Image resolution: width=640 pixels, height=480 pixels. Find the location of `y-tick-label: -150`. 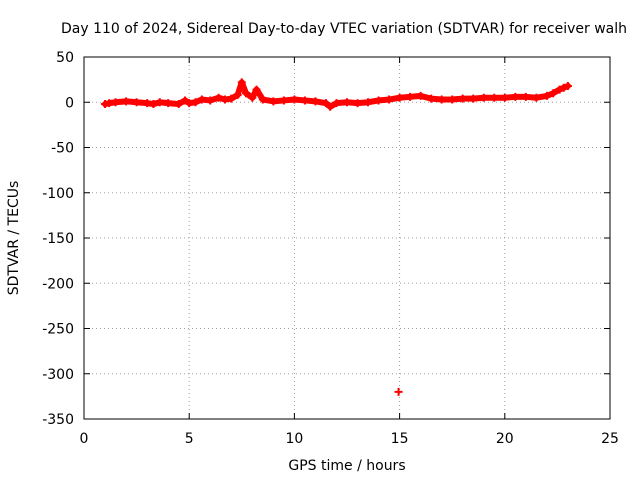

y-tick-label: -150 is located at coordinates (58, 239).